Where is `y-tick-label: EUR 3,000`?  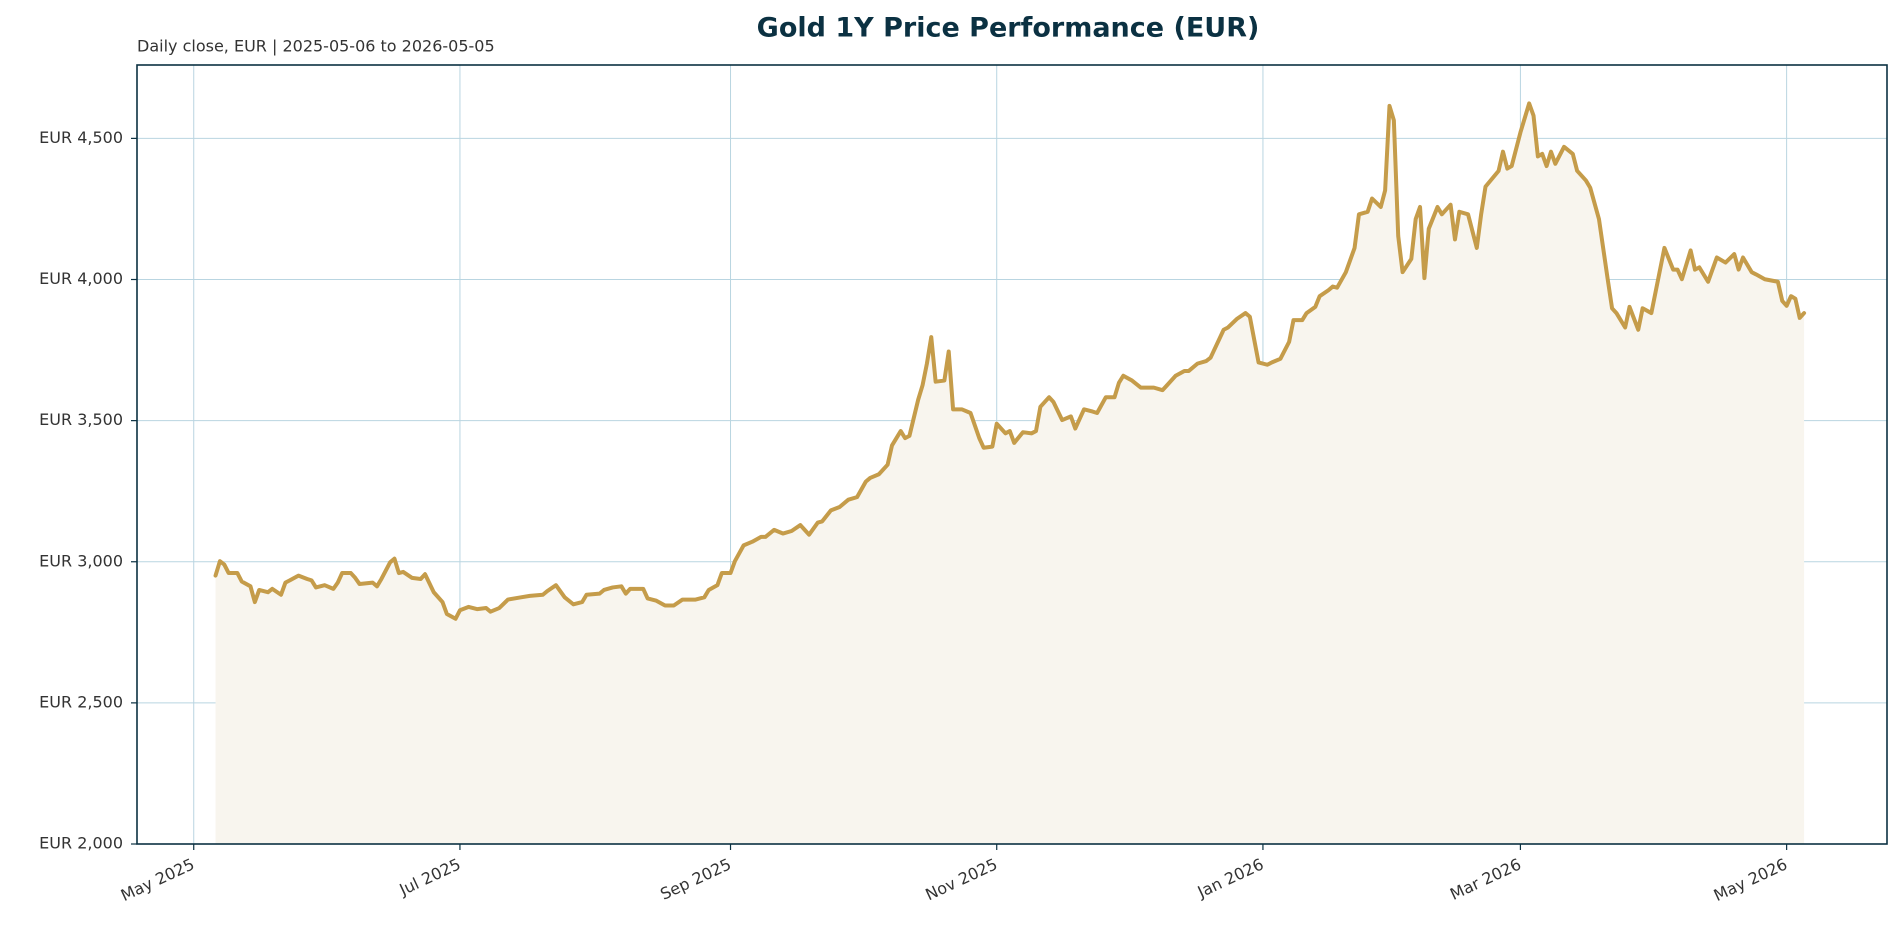 y-tick-label: EUR 3,000 is located at coordinates (81, 560).